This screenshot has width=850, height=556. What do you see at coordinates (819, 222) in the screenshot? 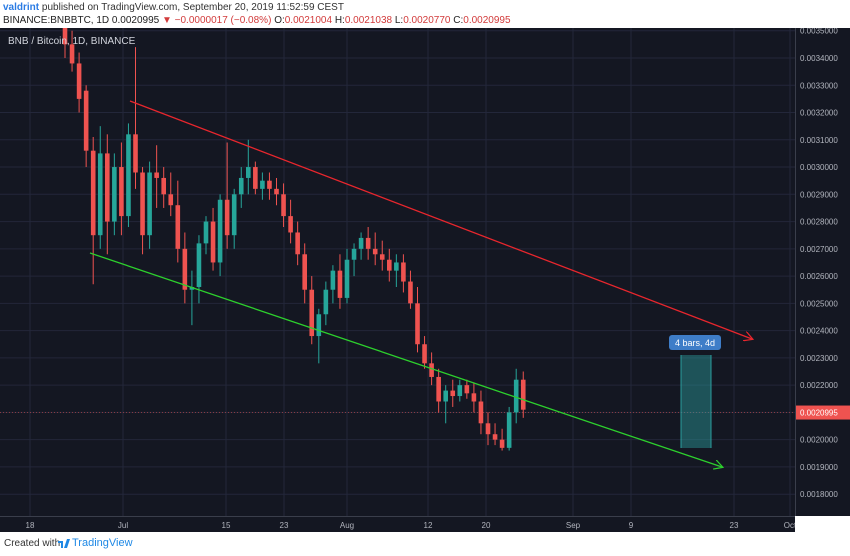
I see `price-tick-label: 0.0028000` at bounding box center [819, 222].